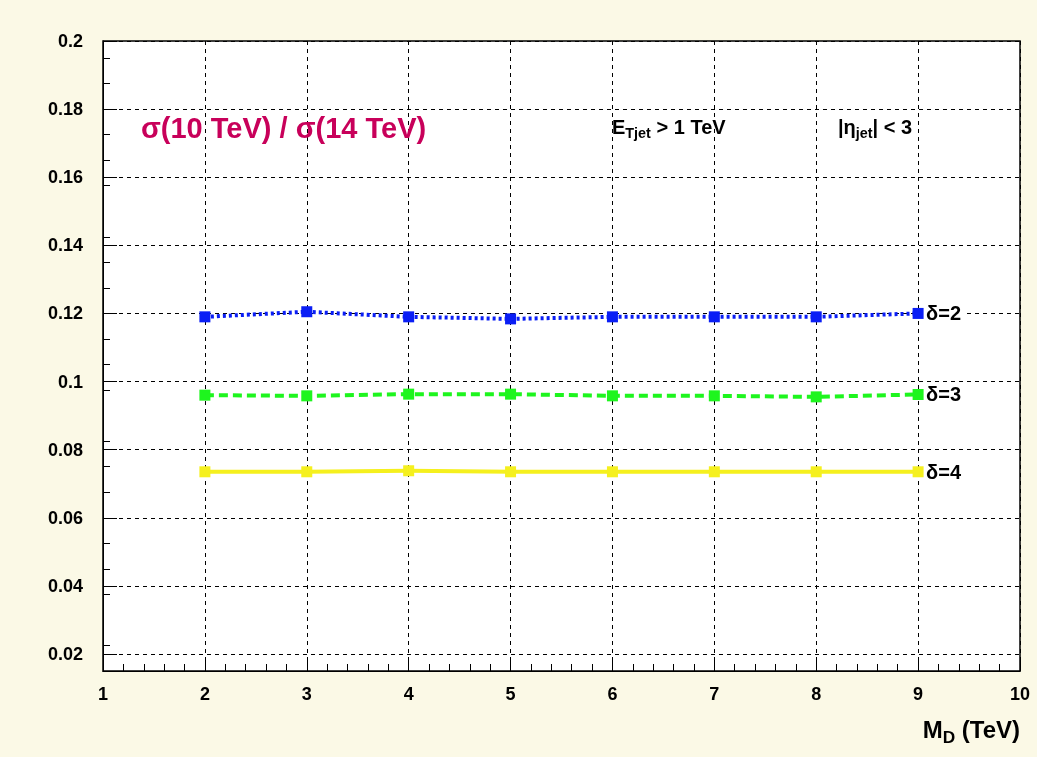 The image size is (1037, 757). Describe the element at coordinates (70, 41) in the screenshot. I see `y-tick-label: 0.2` at that location.